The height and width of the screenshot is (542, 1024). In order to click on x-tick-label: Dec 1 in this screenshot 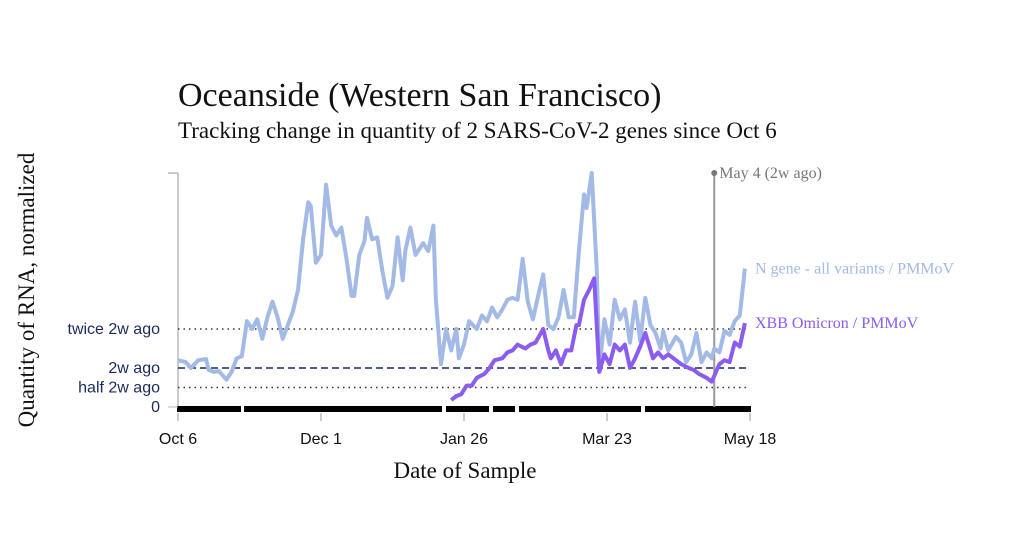, I will do `click(321, 439)`.